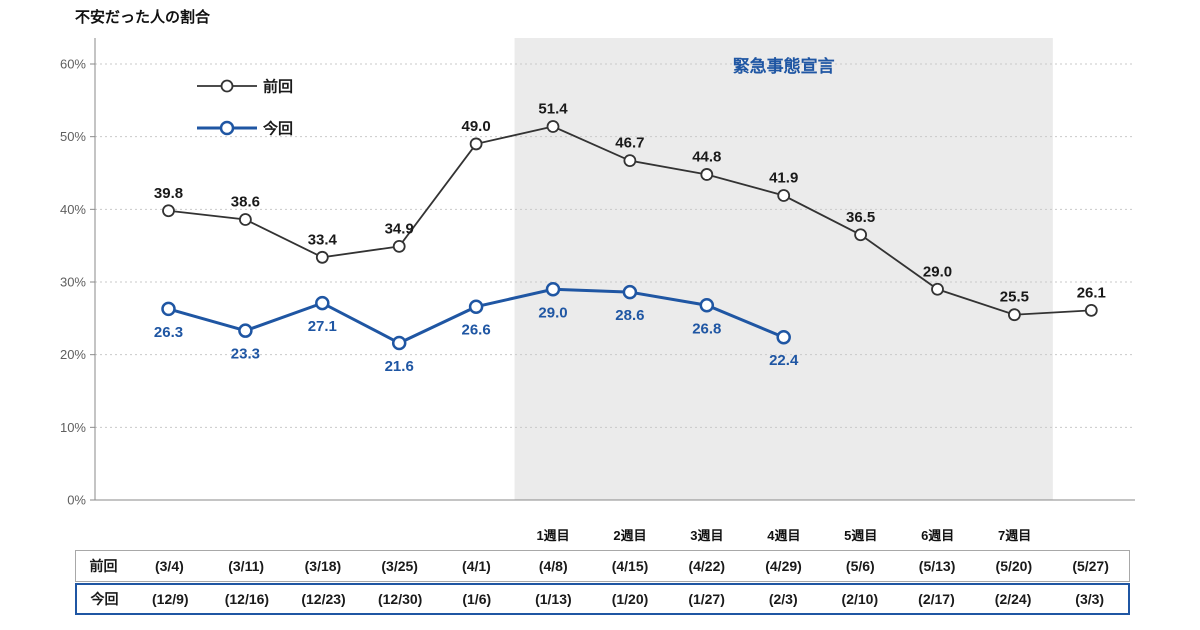 This screenshot has width=1200, height=630. What do you see at coordinates (73, 354) in the screenshot?
I see `y-tick-label: 20%` at bounding box center [73, 354].